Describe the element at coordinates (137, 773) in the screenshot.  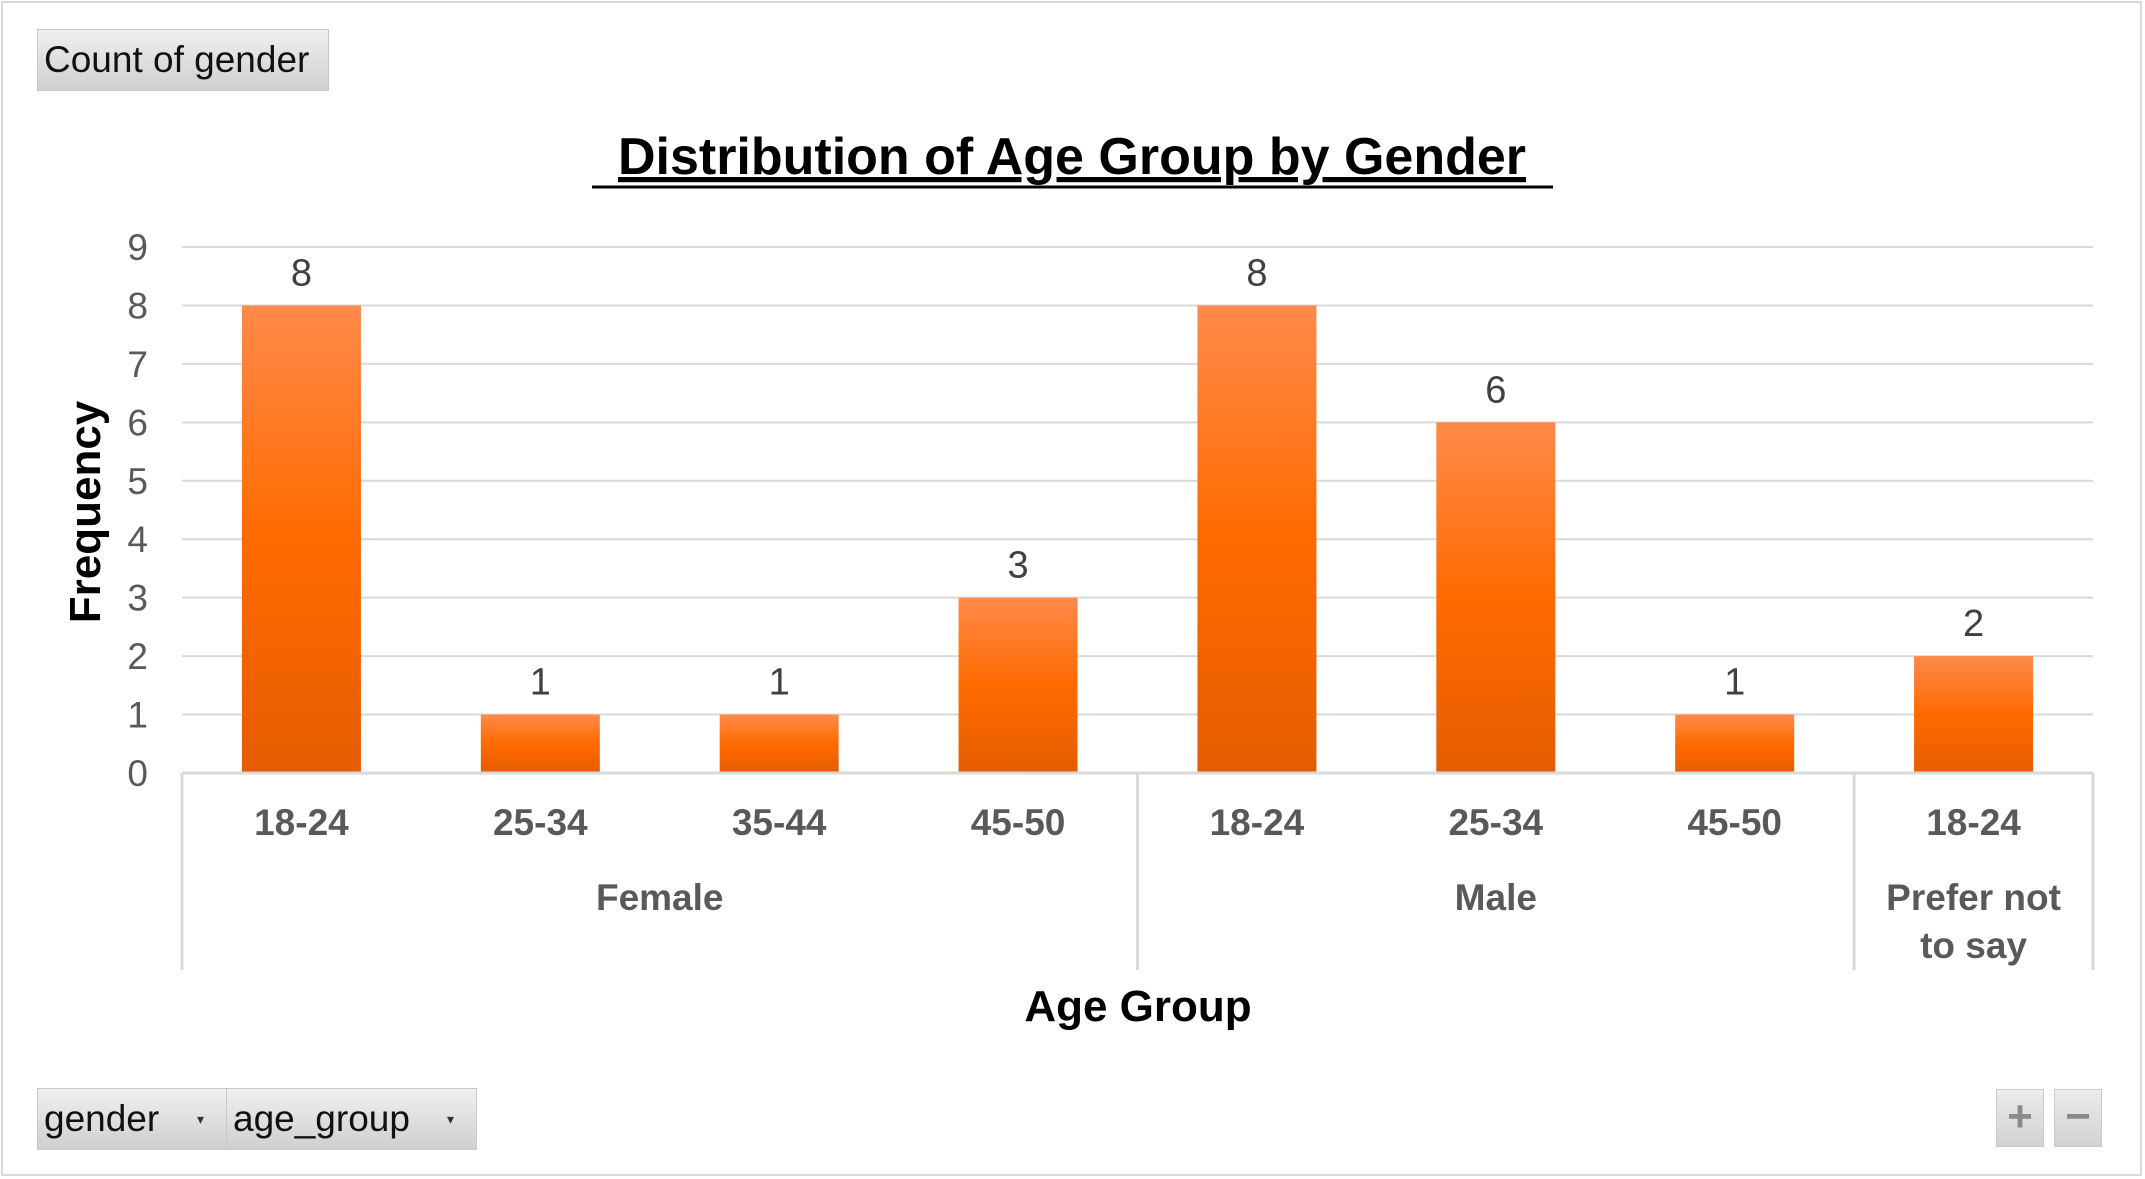
I see `y-tick-label: 0` at that location.